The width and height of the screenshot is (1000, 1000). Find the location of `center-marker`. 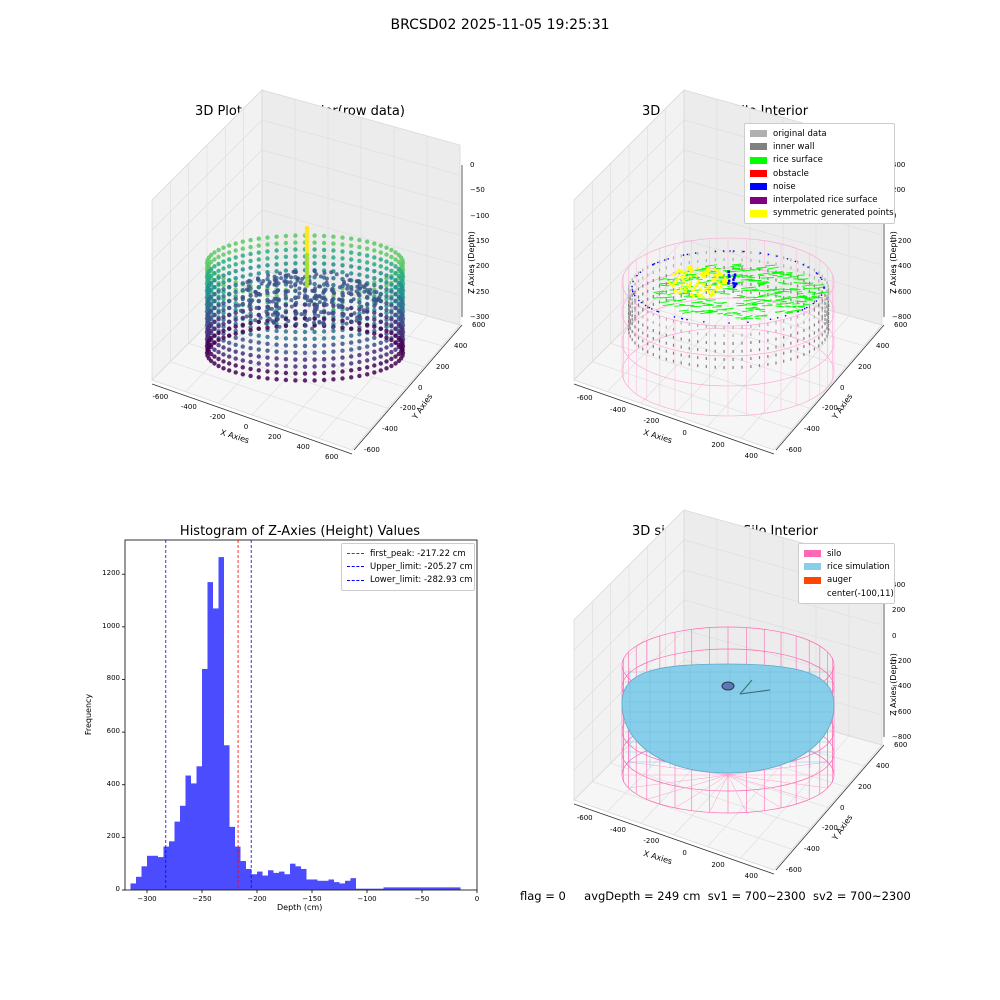

center-marker is located at coordinates (746, 687).